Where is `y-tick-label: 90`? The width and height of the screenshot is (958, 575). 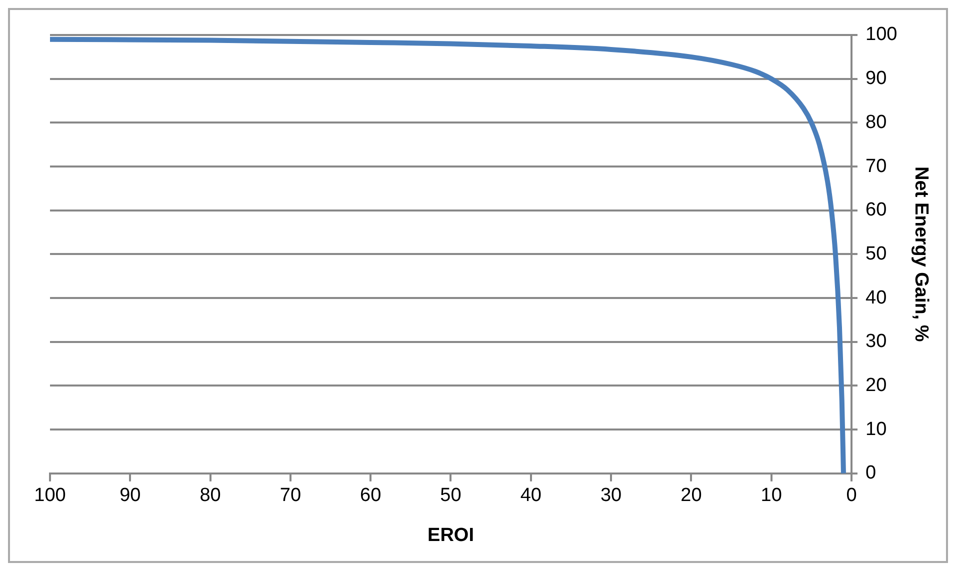 y-tick-label: 90 is located at coordinates (876, 79).